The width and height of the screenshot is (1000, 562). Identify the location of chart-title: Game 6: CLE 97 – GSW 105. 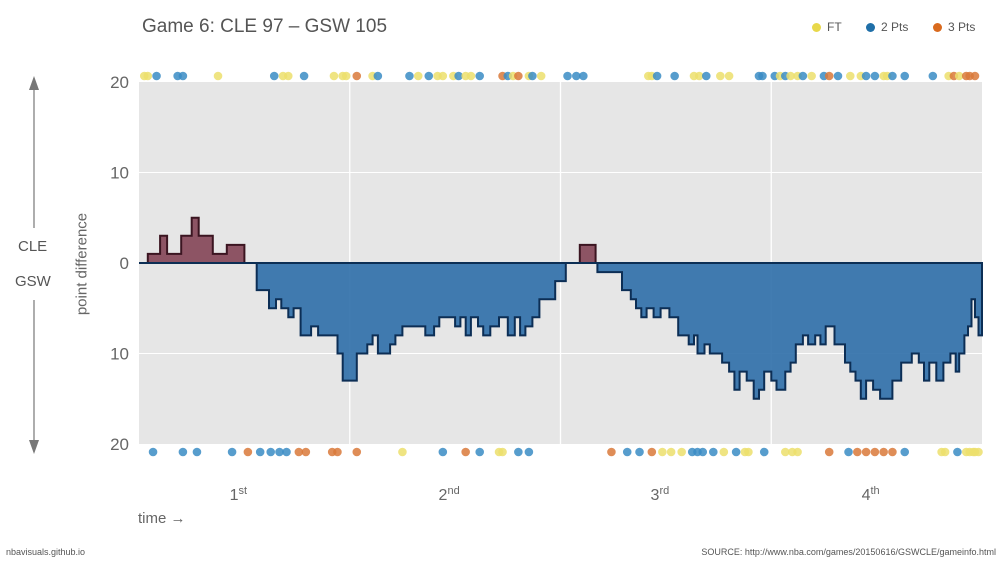
(265, 26).